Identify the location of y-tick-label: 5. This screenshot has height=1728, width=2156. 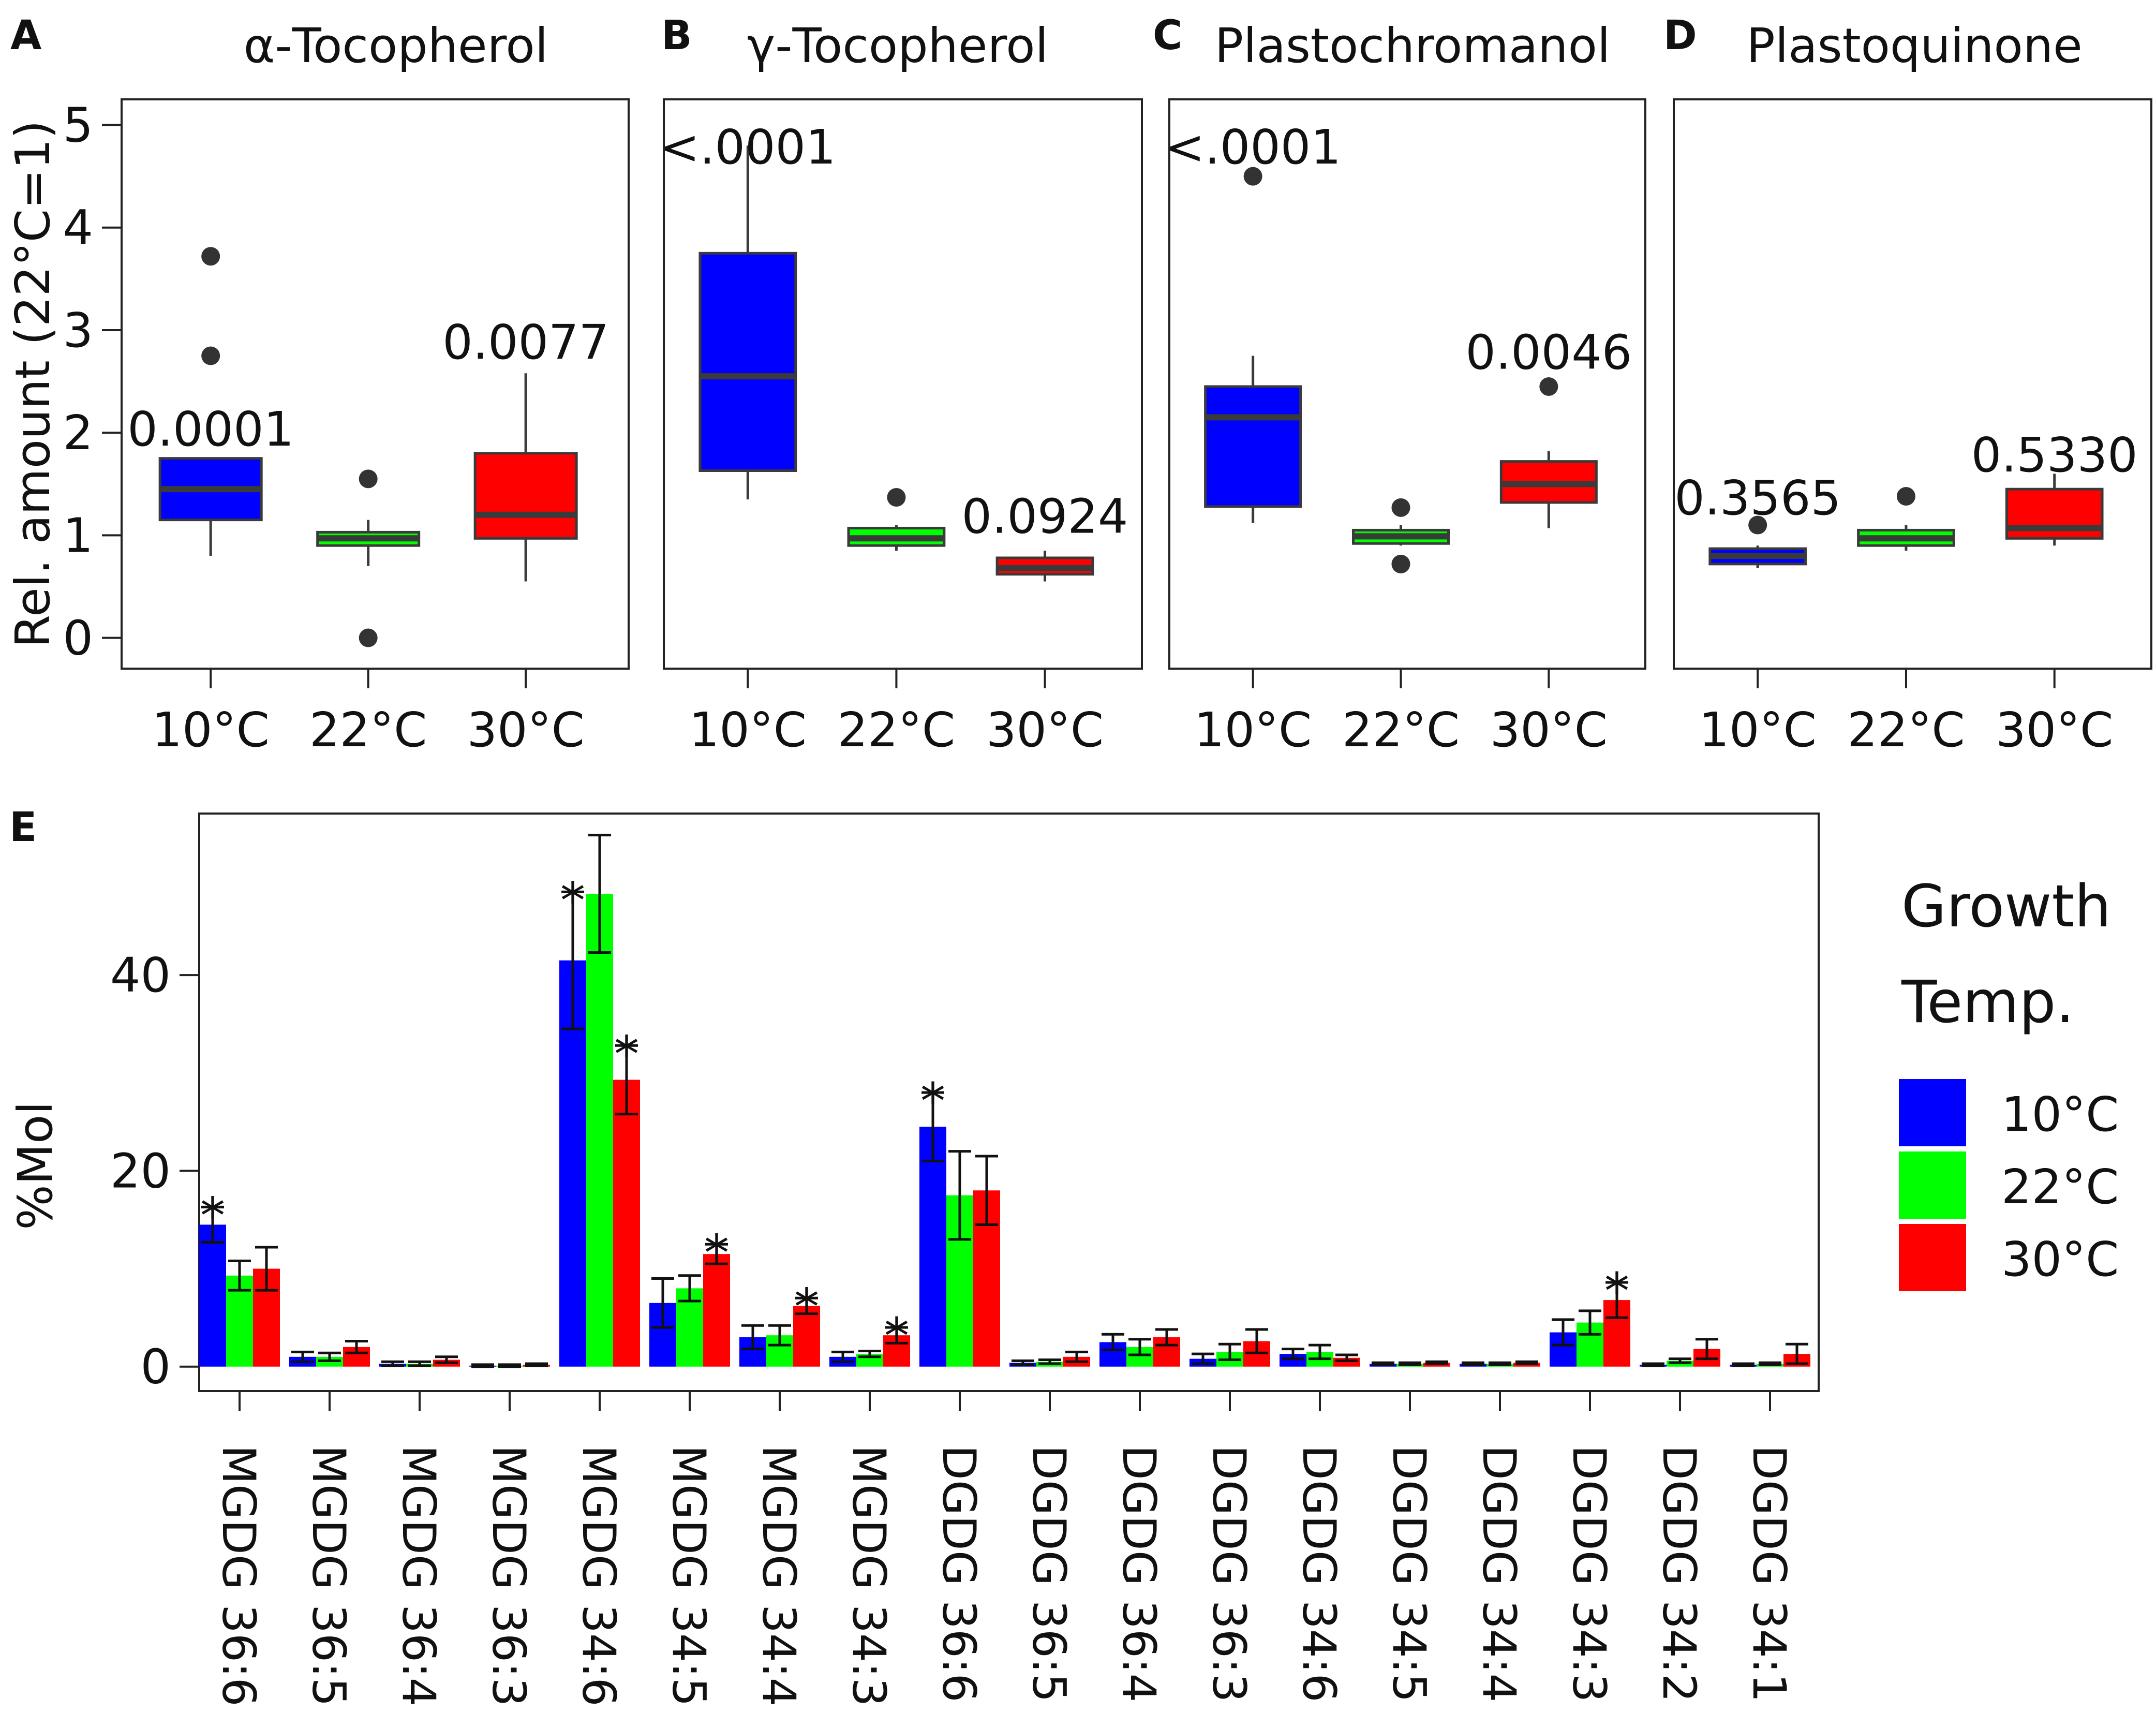
(78, 126).